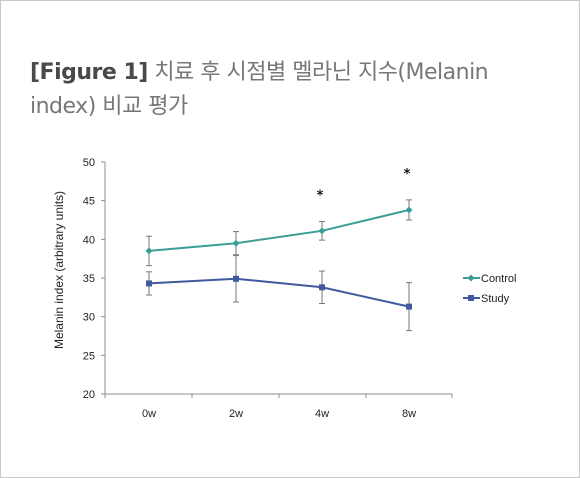 The height and width of the screenshot is (478, 580). Describe the element at coordinates (149, 414) in the screenshot. I see `x-tick-label: 0w` at that location.